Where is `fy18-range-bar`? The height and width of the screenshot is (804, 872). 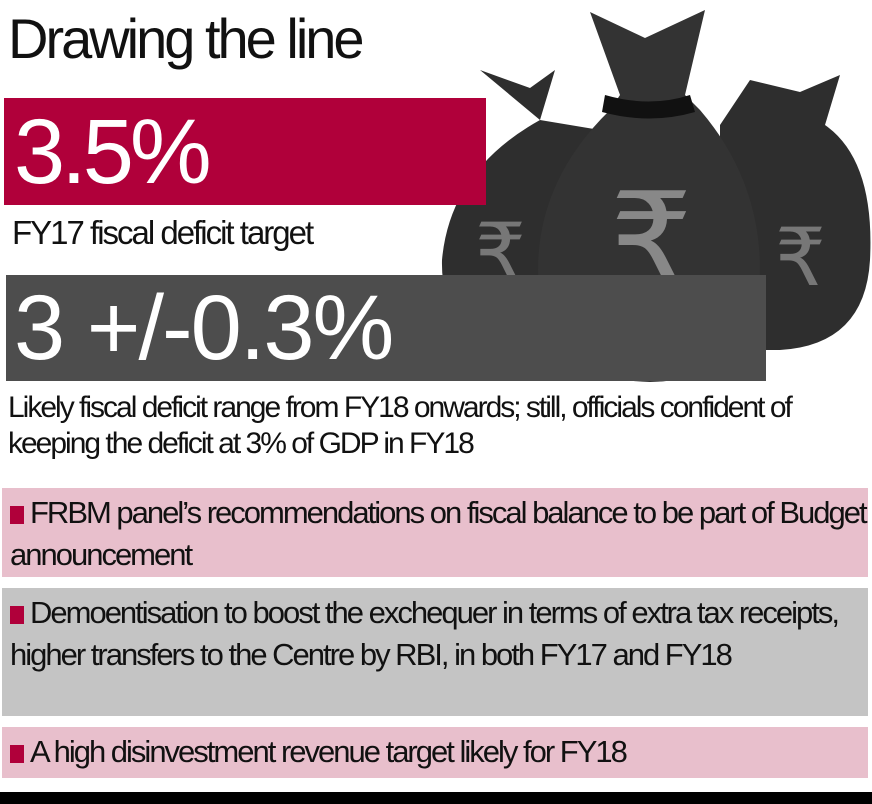
fy18-range-bar is located at coordinates (386, 328).